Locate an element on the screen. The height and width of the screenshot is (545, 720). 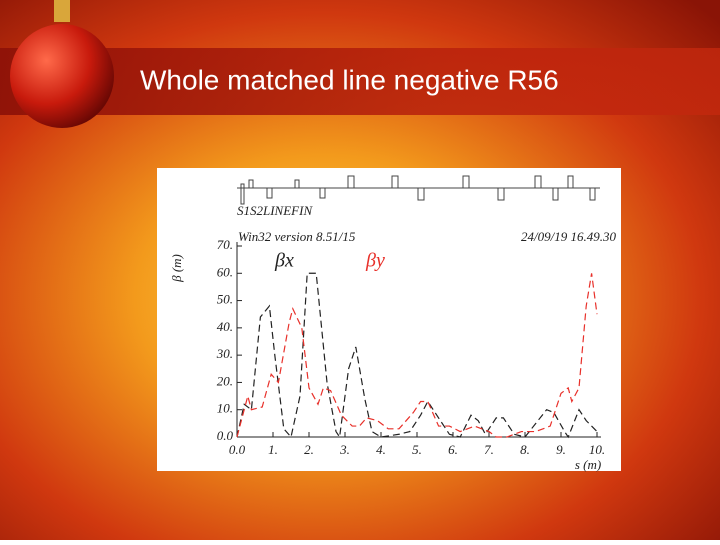
lattice is located at coordinates (418, 190).